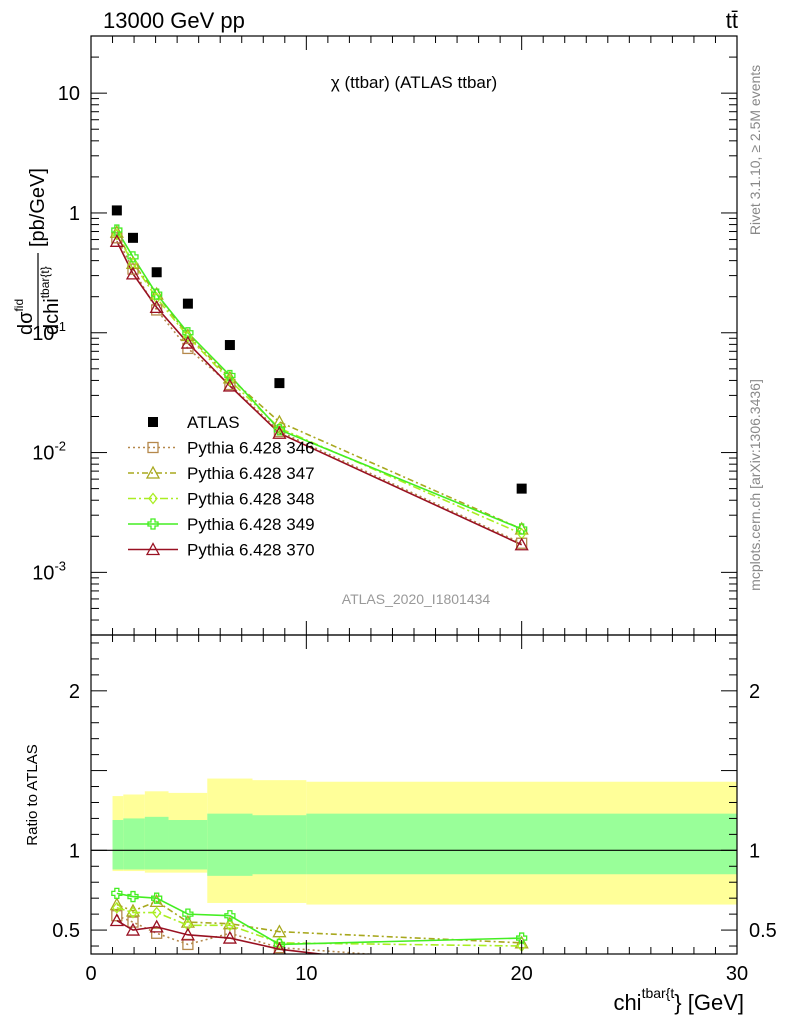  Describe the element at coordinates (754, 692) in the screenshot. I see `ratio-y-tick-label-right: 2` at that location.